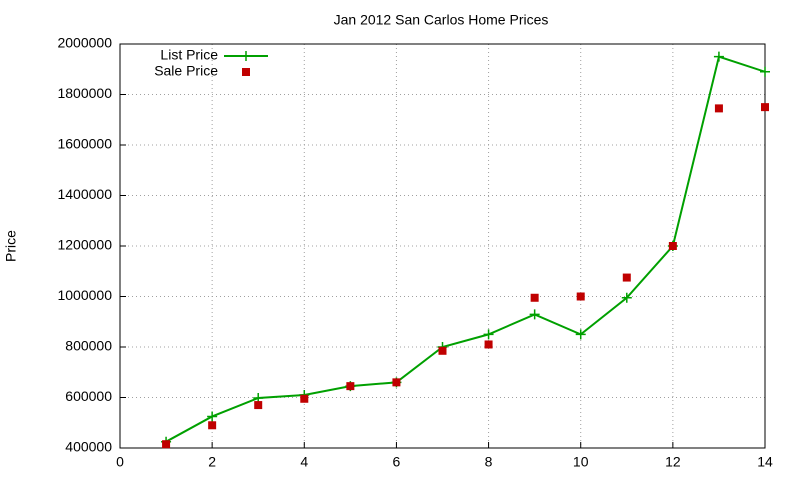 The image size is (800, 480). What do you see at coordinates (84, 144) in the screenshot?
I see `y-tick-label: 1600000` at bounding box center [84, 144].